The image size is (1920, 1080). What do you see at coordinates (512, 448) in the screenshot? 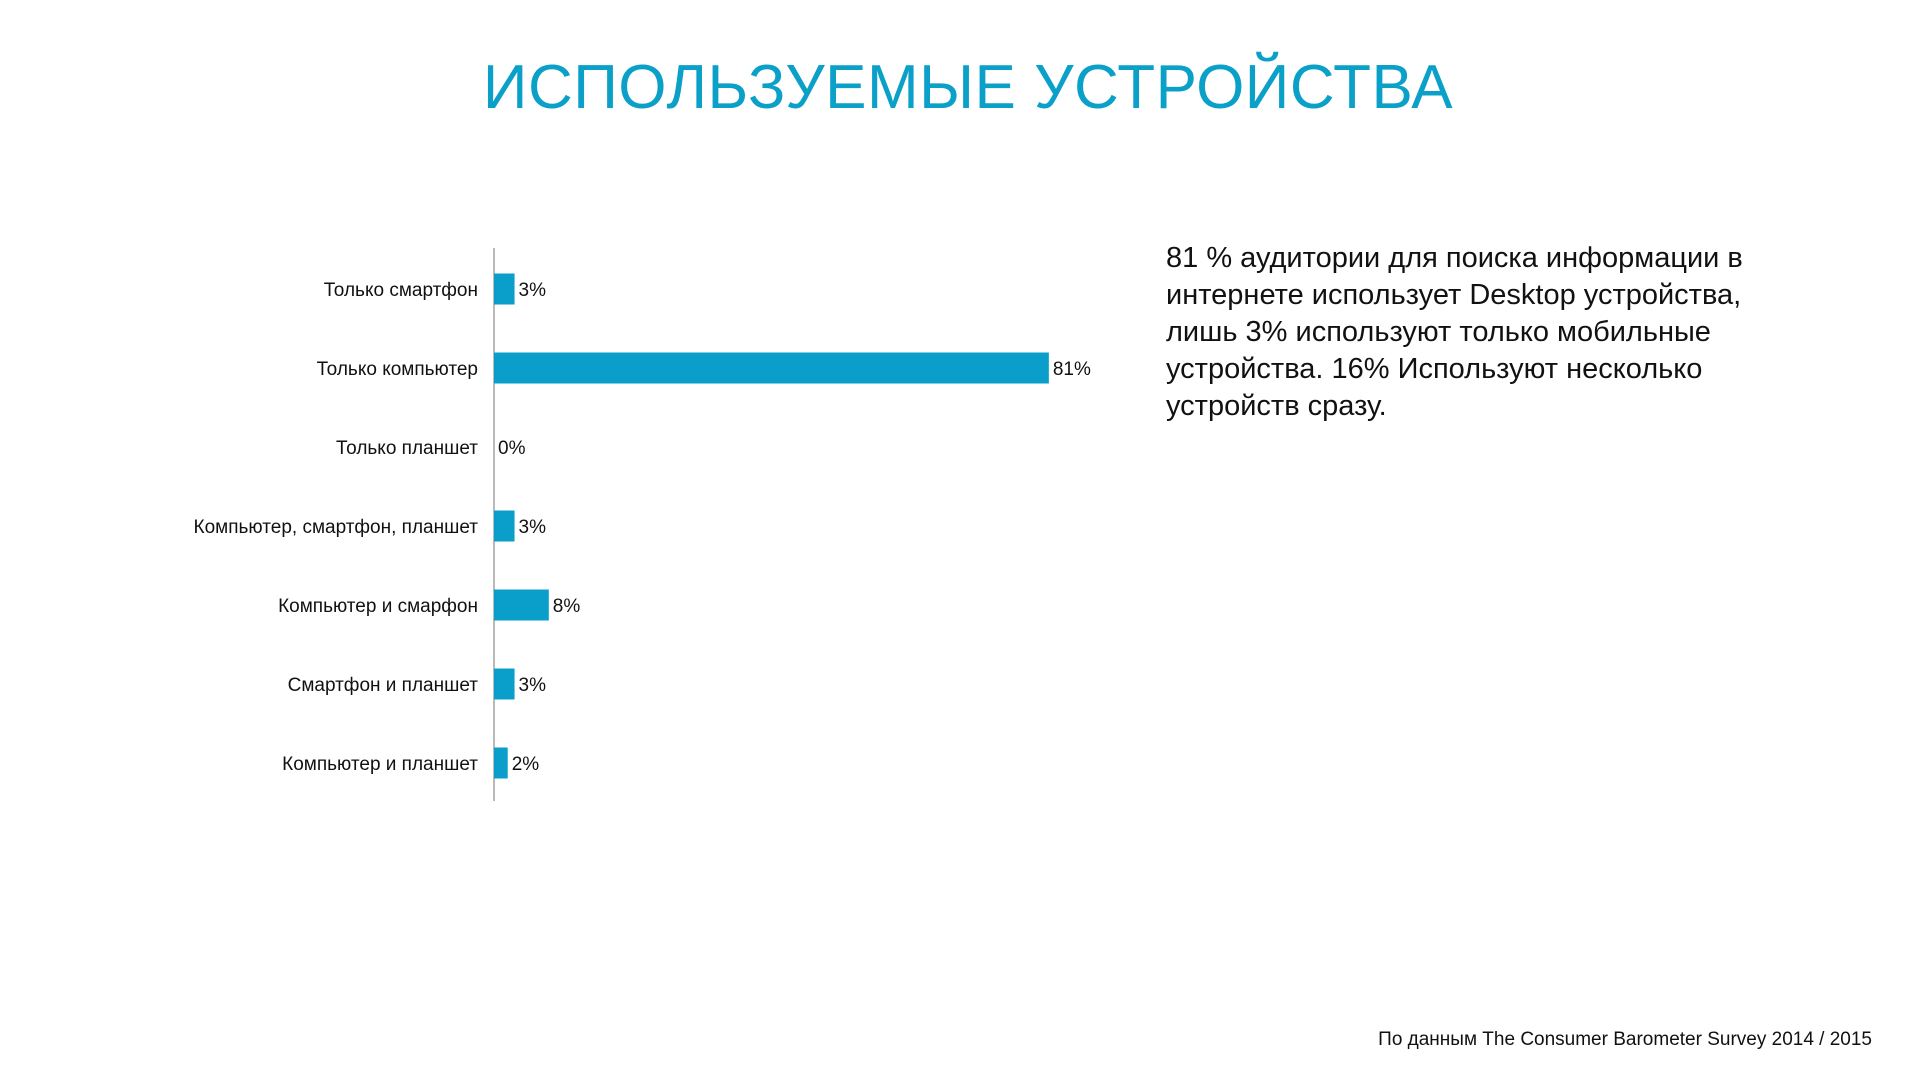
I see `data-label: 0%` at bounding box center [512, 448].